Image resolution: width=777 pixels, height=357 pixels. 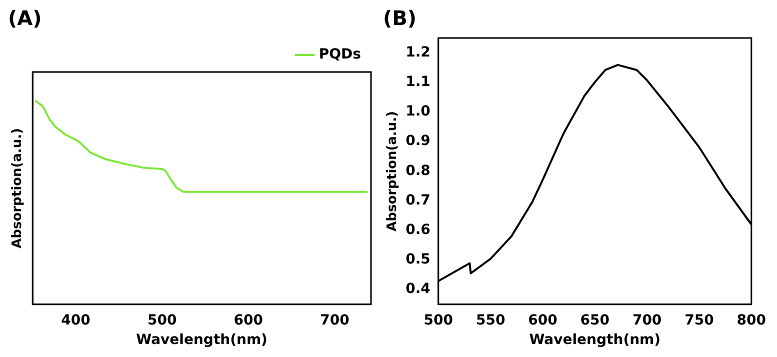 What do you see at coordinates (25, 18) in the screenshot?
I see `chart-title: (A)` at bounding box center [25, 18].